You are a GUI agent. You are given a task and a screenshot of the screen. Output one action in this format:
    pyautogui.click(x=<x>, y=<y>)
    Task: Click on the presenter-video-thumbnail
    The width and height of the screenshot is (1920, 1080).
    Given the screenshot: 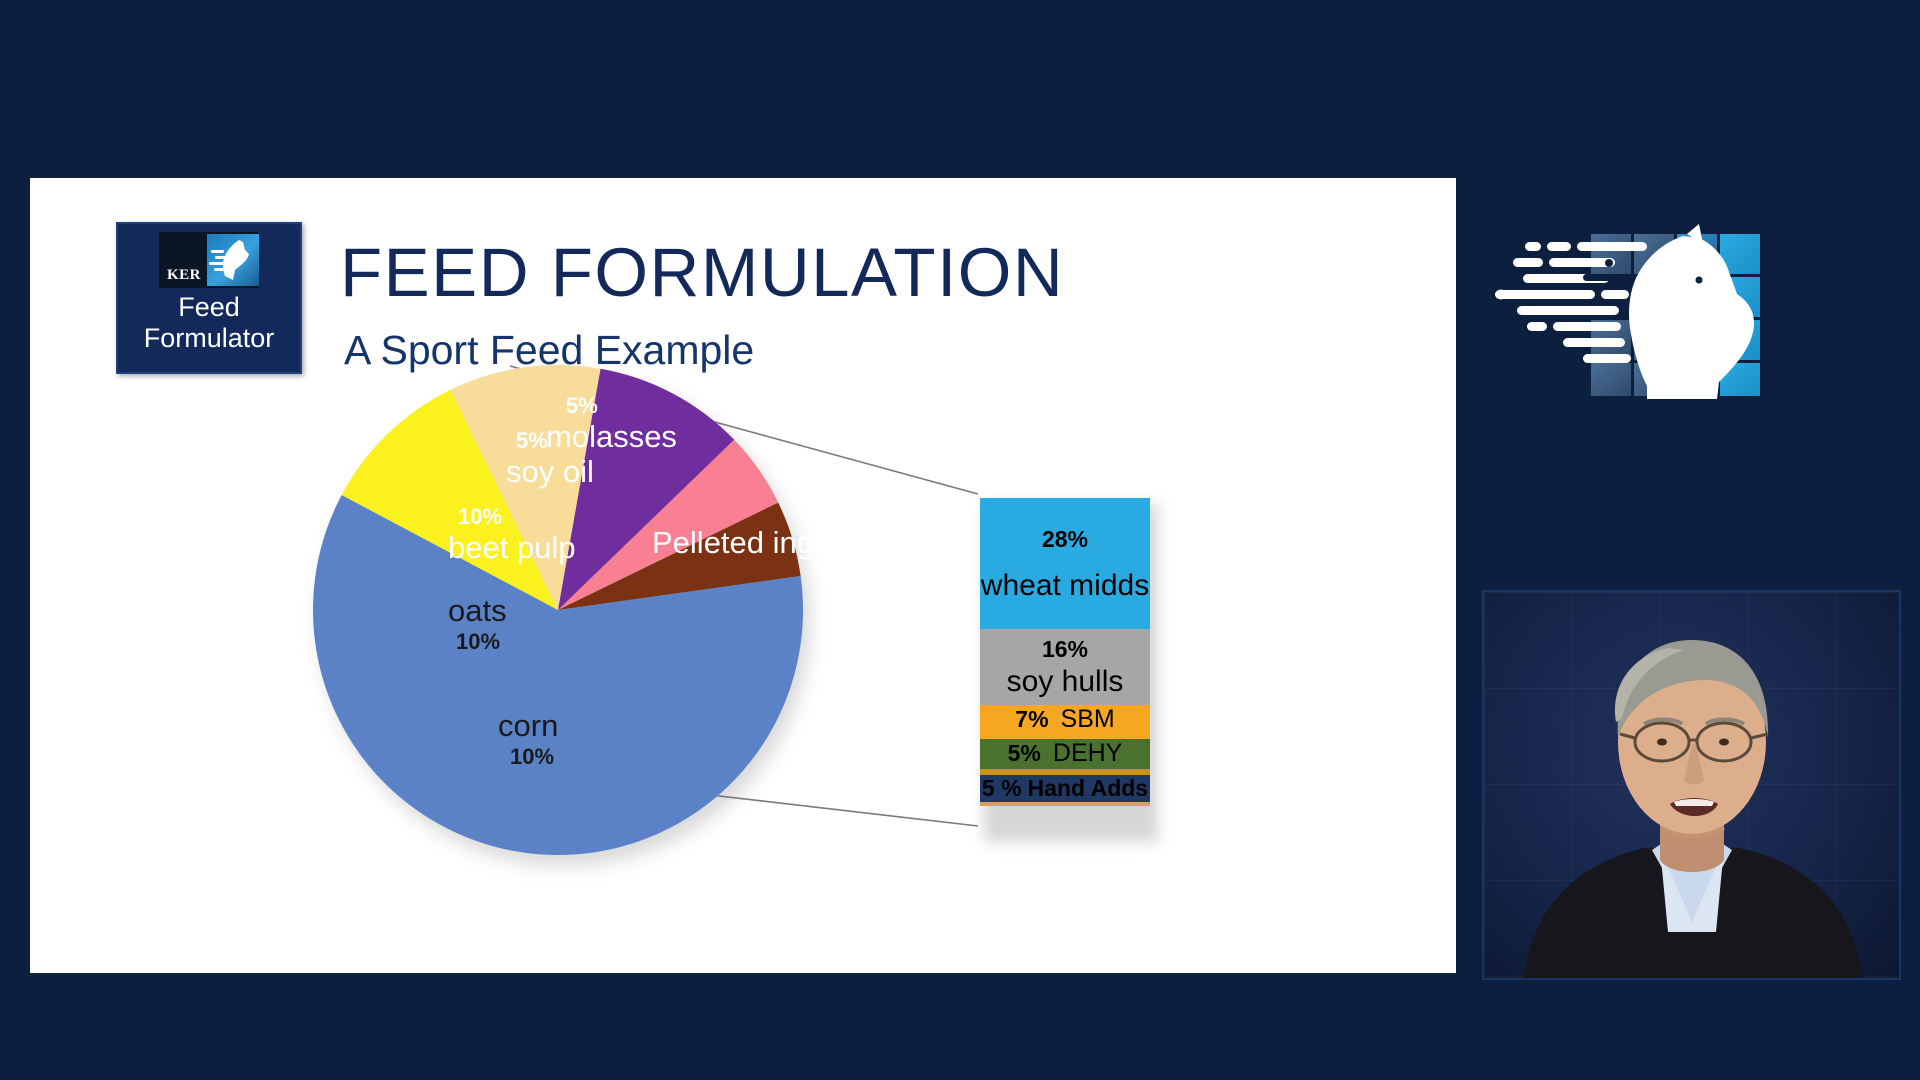 What is the action you would take?
    pyautogui.click(x=1691, y=785)
    